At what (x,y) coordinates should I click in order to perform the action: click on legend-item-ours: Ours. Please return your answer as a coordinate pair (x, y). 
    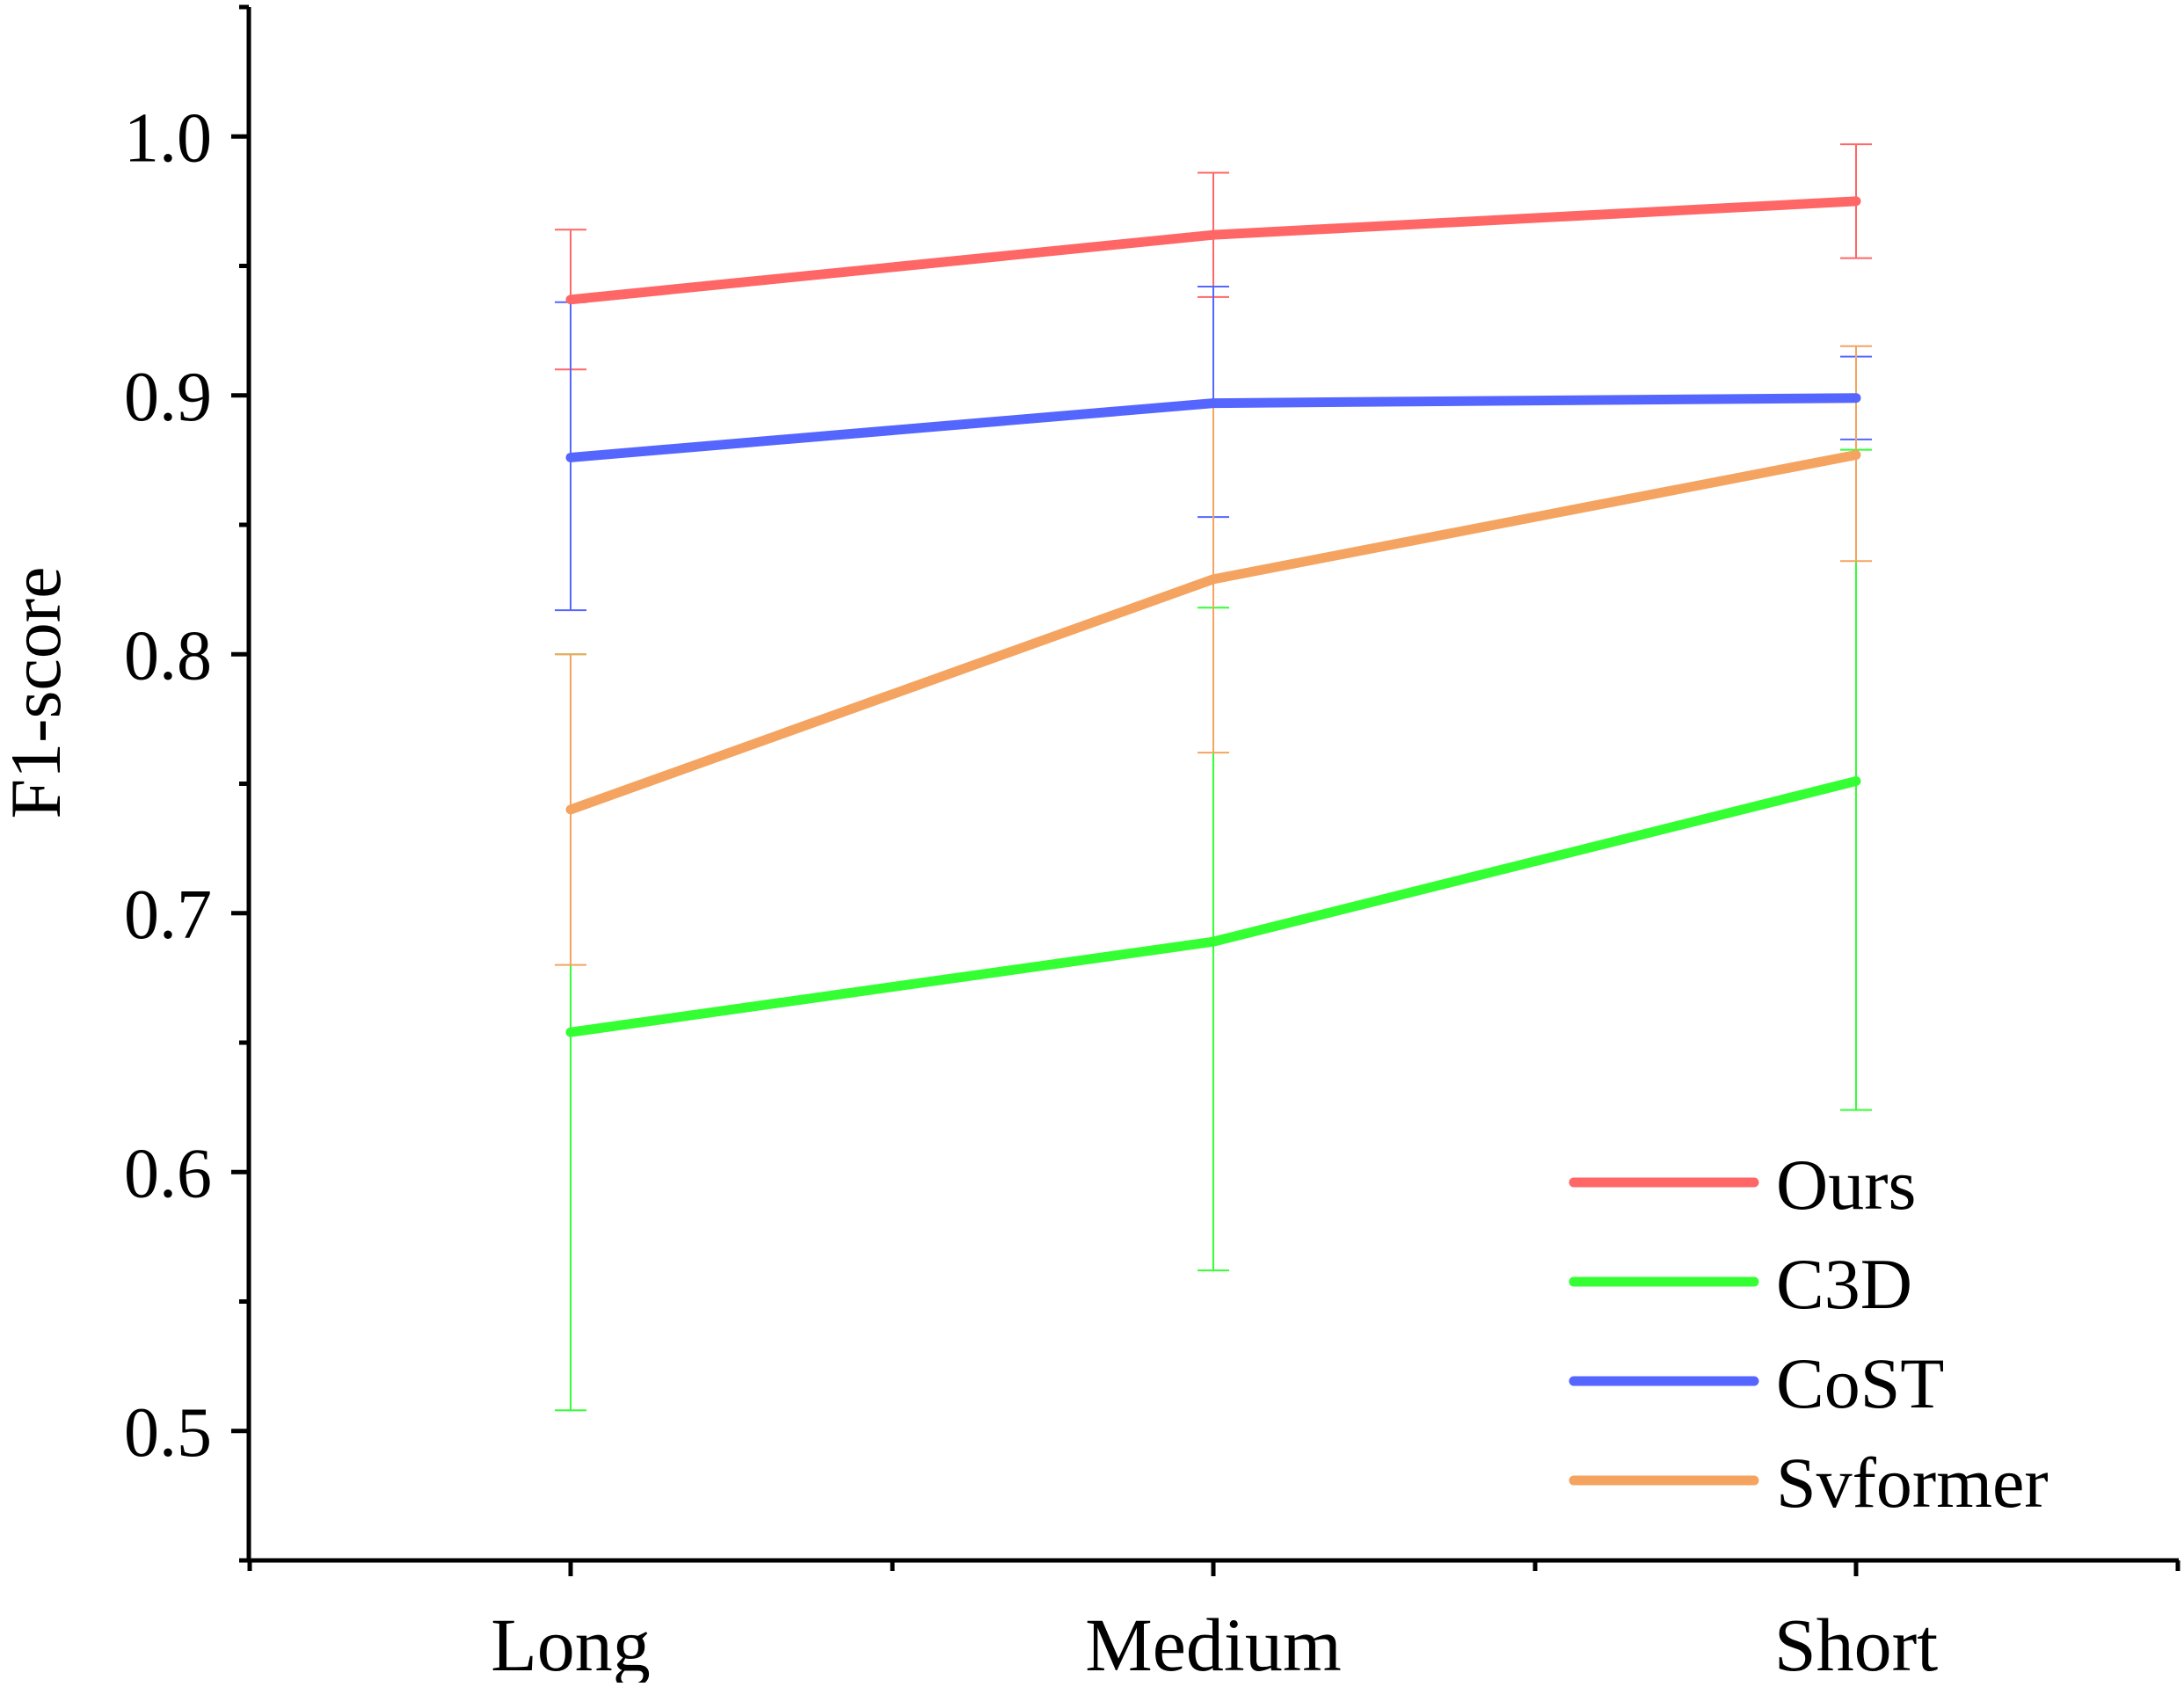
    Looking at the image, I should click on (1742, 1185).